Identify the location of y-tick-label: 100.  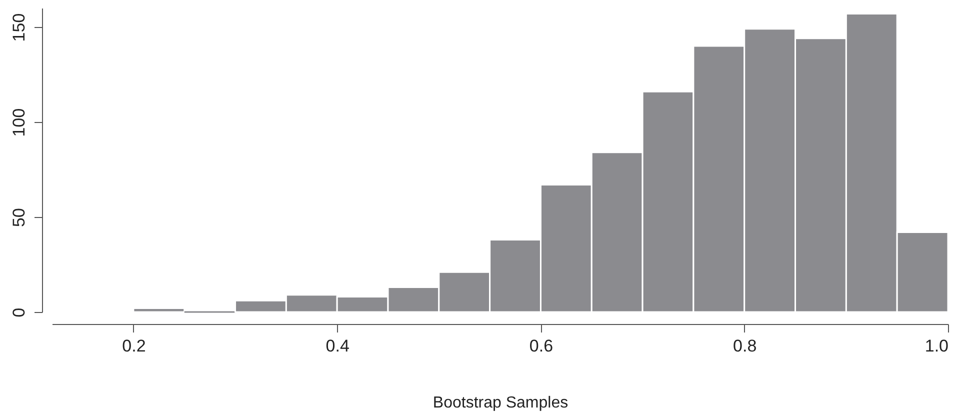
(19, 122).